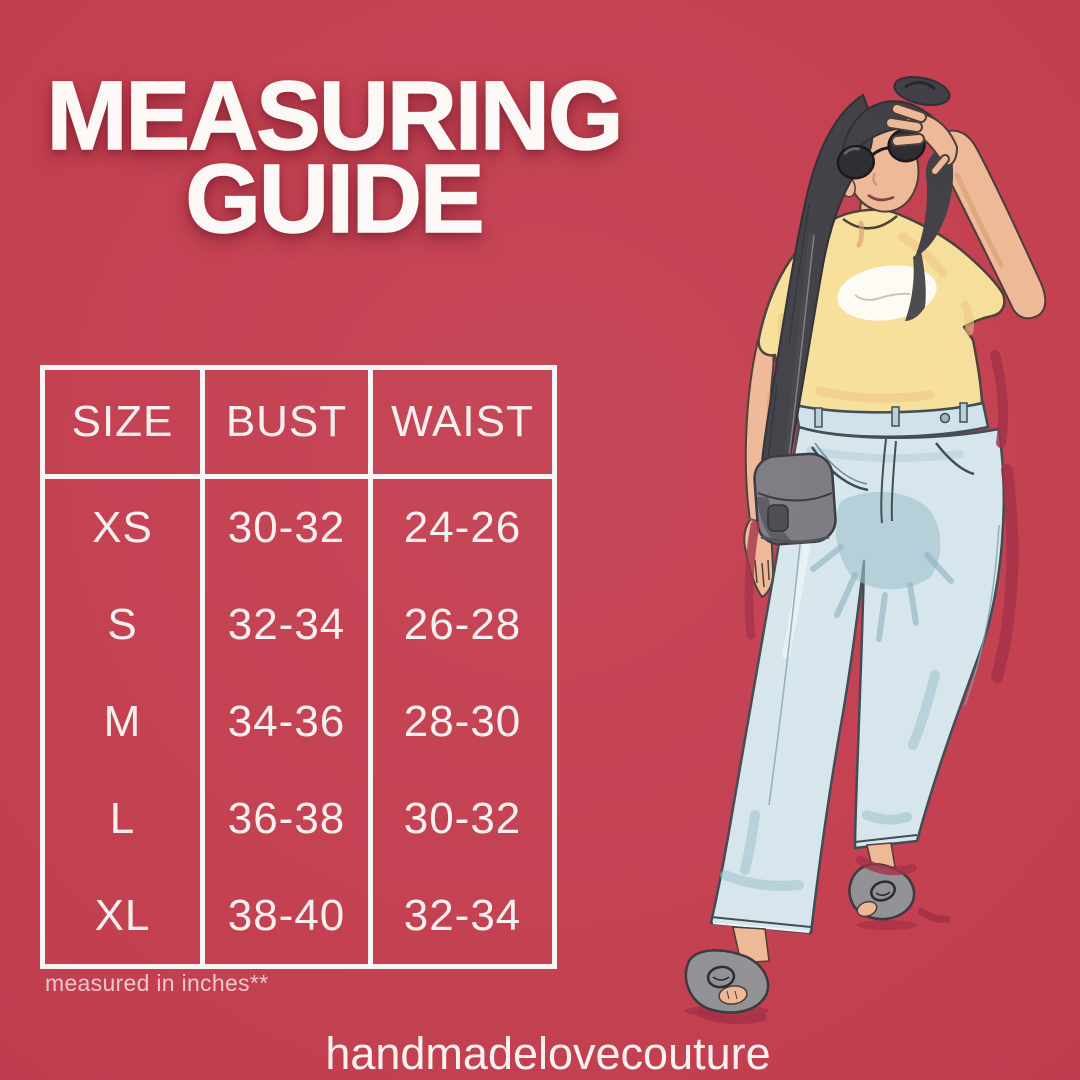  I want to click on cell-bust: 36-38, so click(286, 818).